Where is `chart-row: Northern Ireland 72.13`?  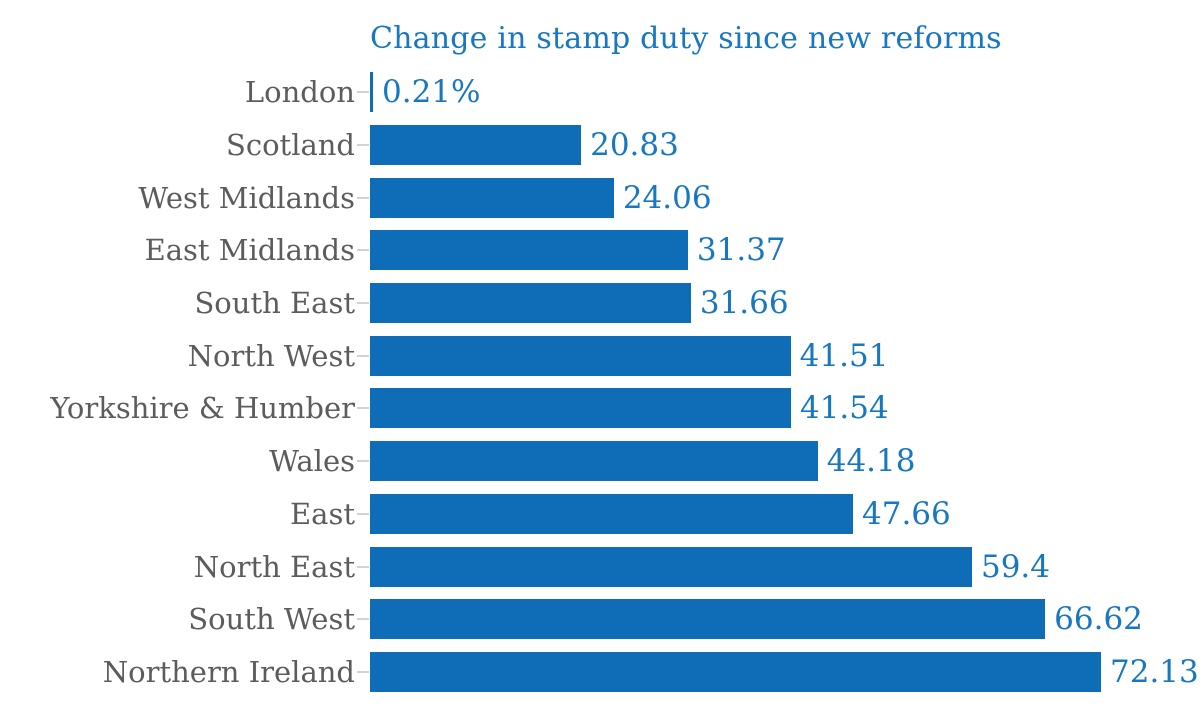
chart-row: Northern Ireland 72.13 is located at coordinates (600, 672).